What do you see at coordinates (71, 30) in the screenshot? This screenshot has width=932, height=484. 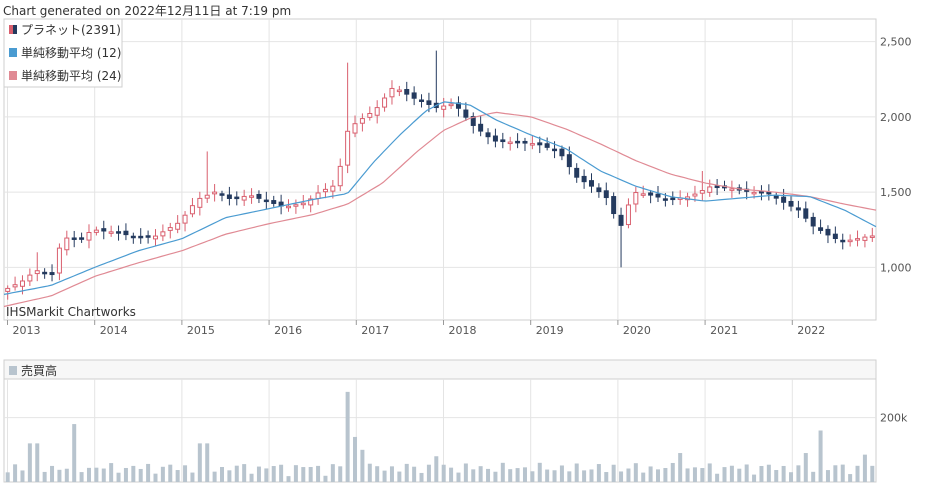 I see `legend-label-price: プラネット(2391)` at bounding box center [71, 30].